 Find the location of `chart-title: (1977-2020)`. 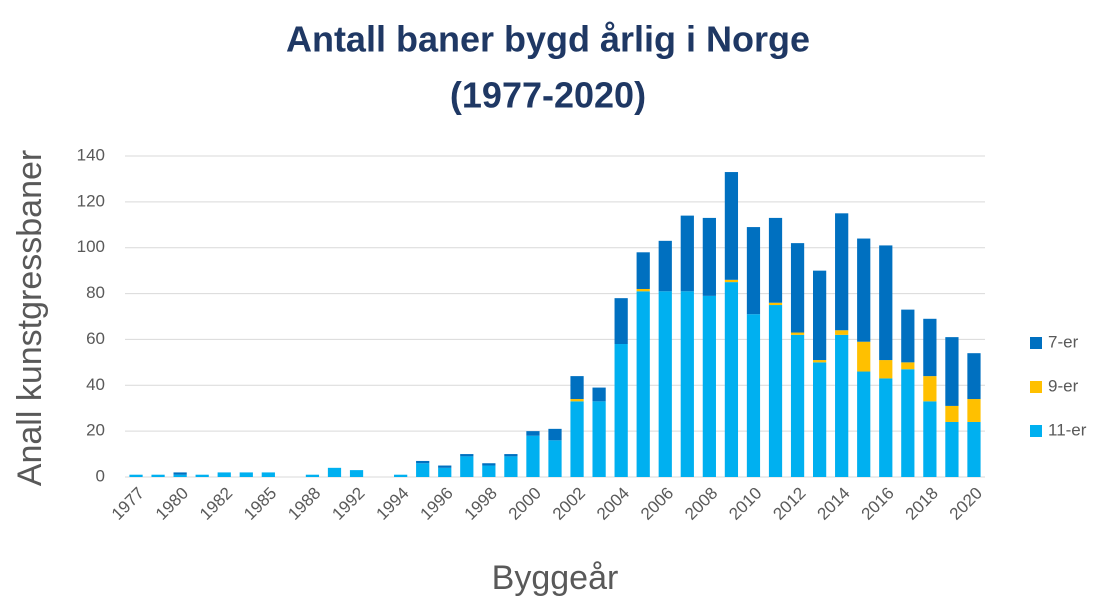

chart-title: (1977-2020) is located at coordinates (548, 95).